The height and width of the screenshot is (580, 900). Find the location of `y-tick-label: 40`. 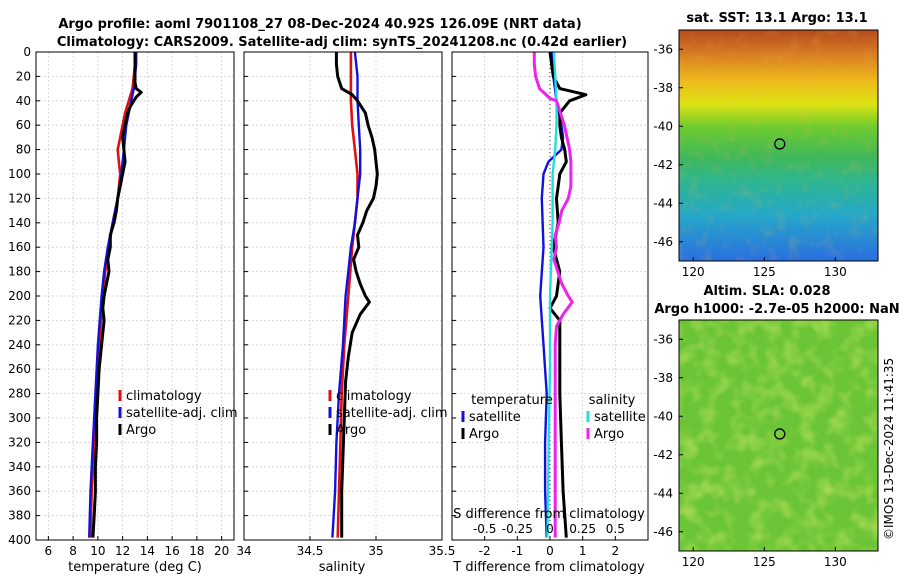

y-tick-label: 40 is located at coordinates (23, 101).